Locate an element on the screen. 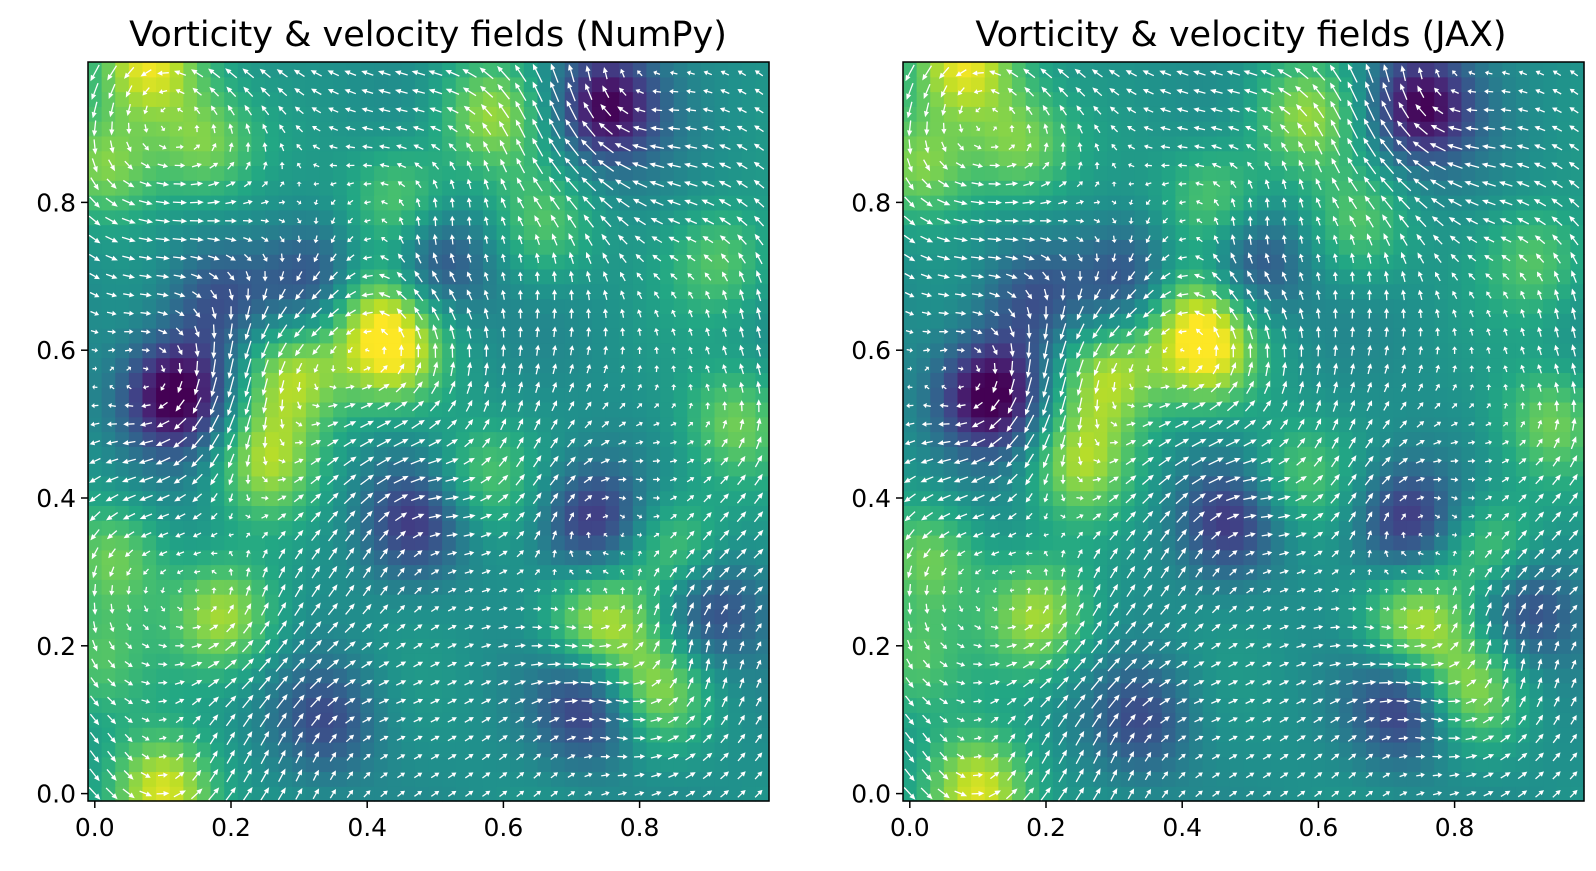  x-tick-label: 0.2 is located at coordinates (231, 827).